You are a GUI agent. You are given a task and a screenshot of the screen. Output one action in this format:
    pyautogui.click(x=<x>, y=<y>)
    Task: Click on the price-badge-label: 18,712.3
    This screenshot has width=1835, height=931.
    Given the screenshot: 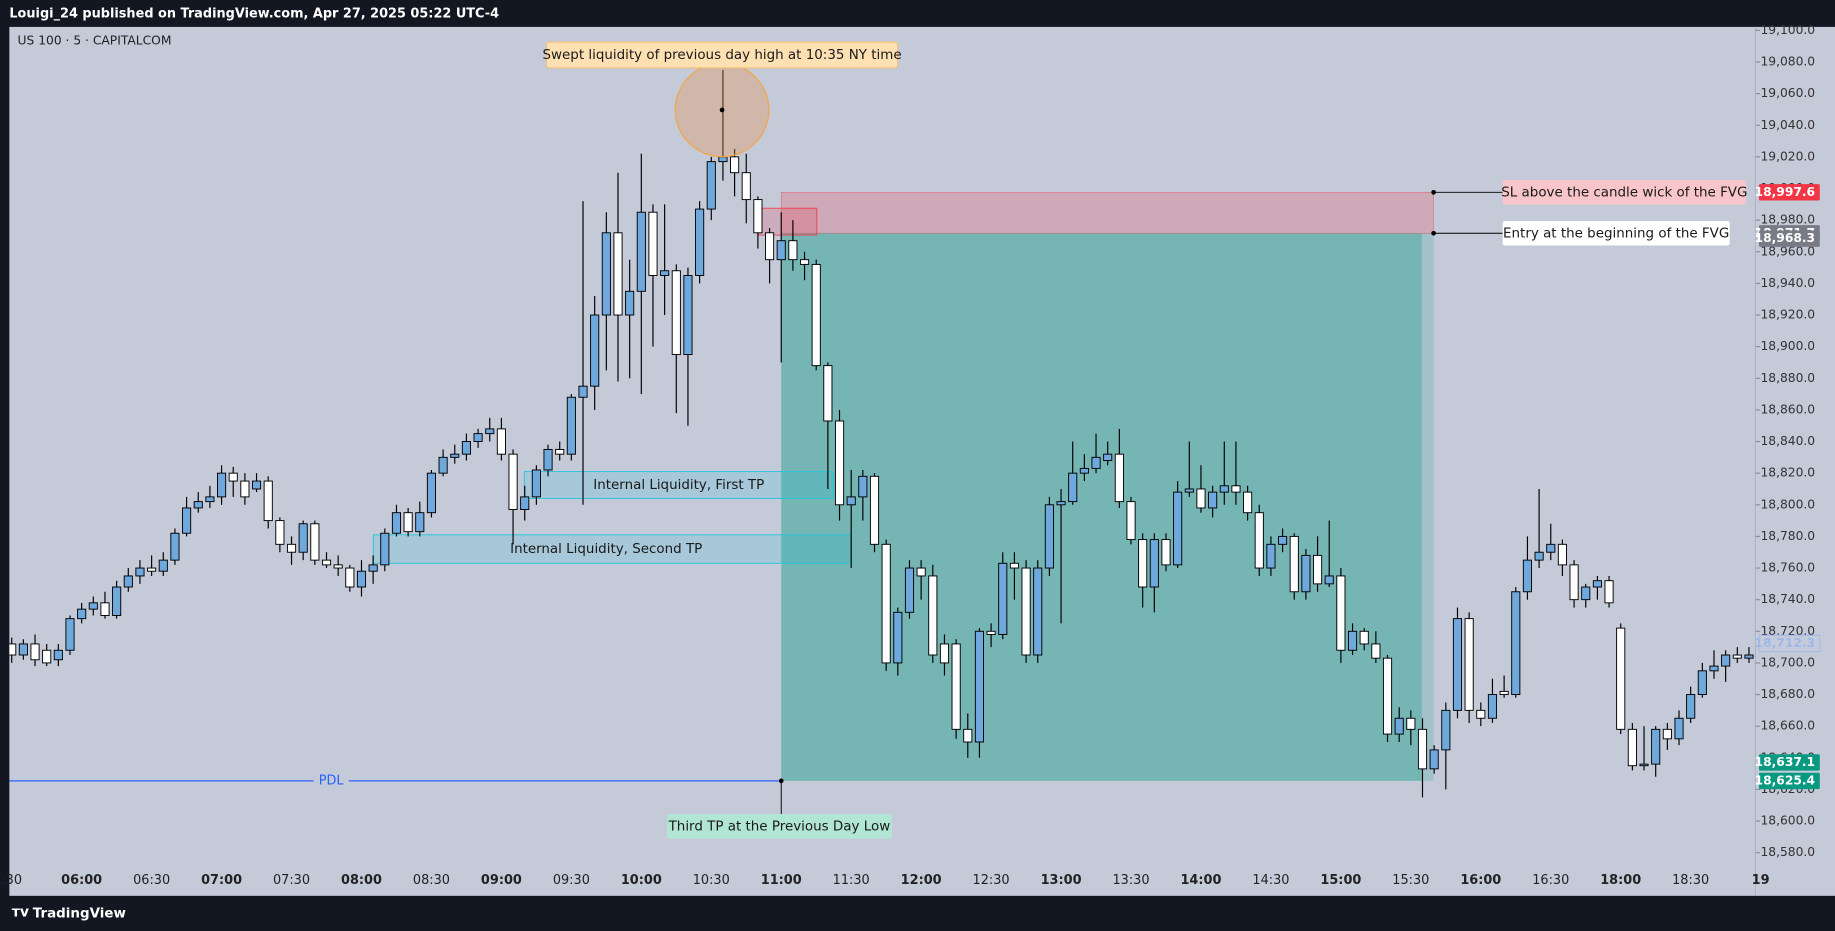 What is the action you would take?
    pyautogui.click(x=1785, y=643)
    